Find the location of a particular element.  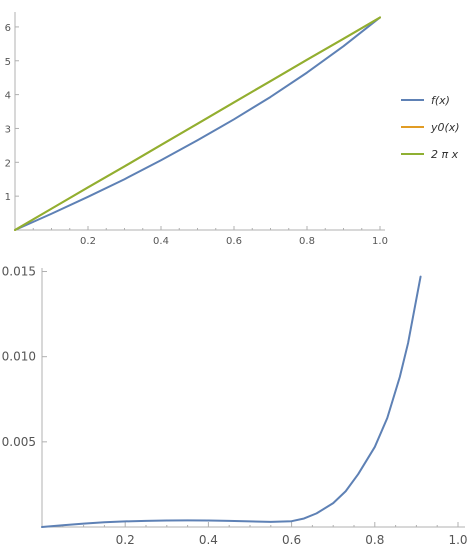

y-tick-label: 0.005 is located at coordinates (19, 442).